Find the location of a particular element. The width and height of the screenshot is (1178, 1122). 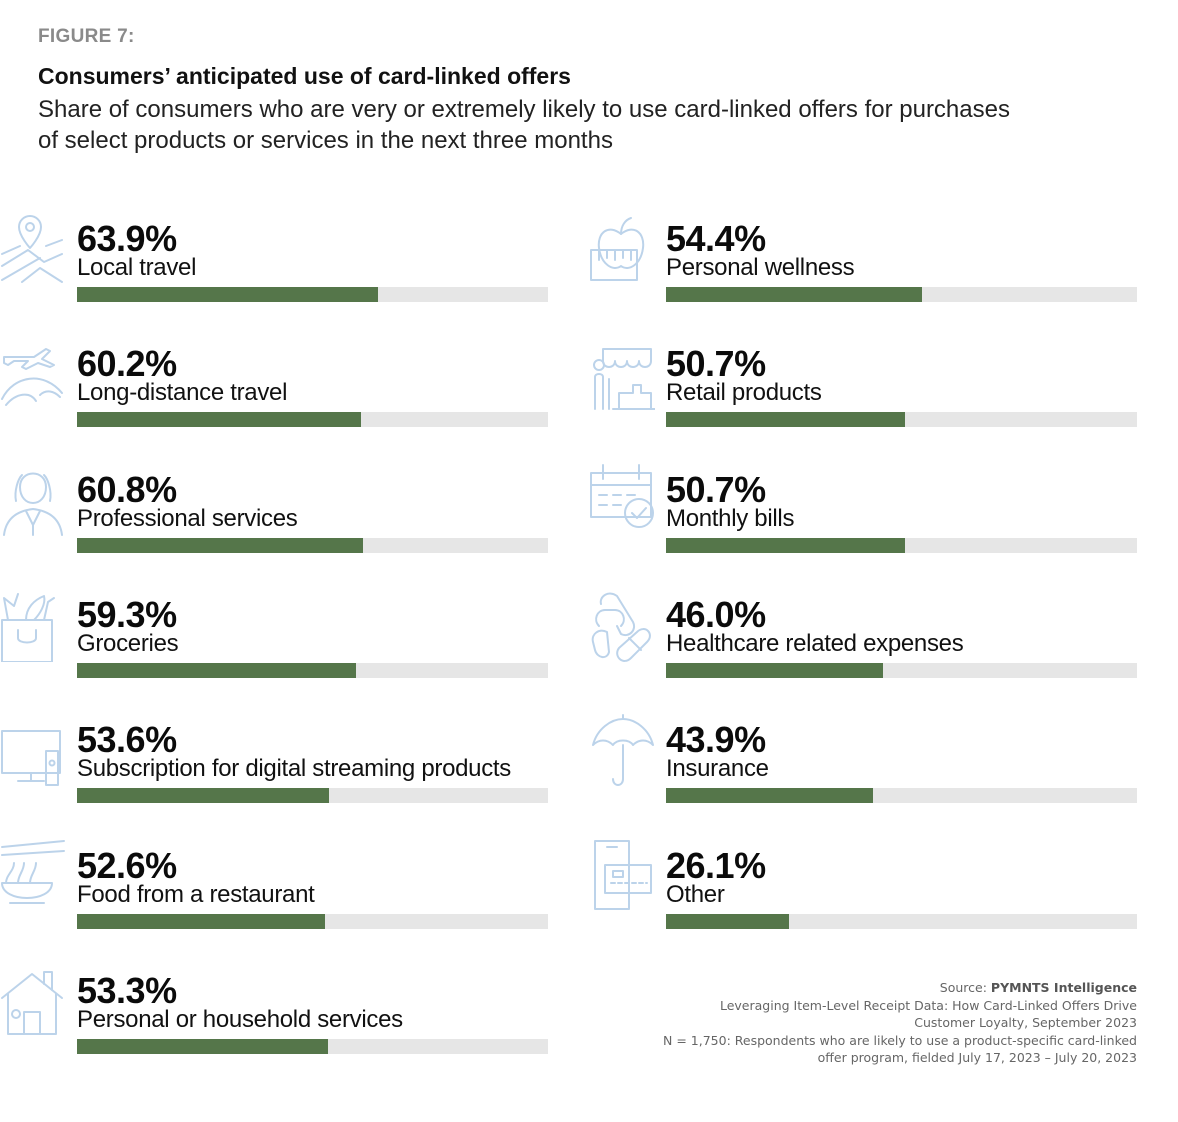

category-label: Insurance is located at coordinates (717, 769).